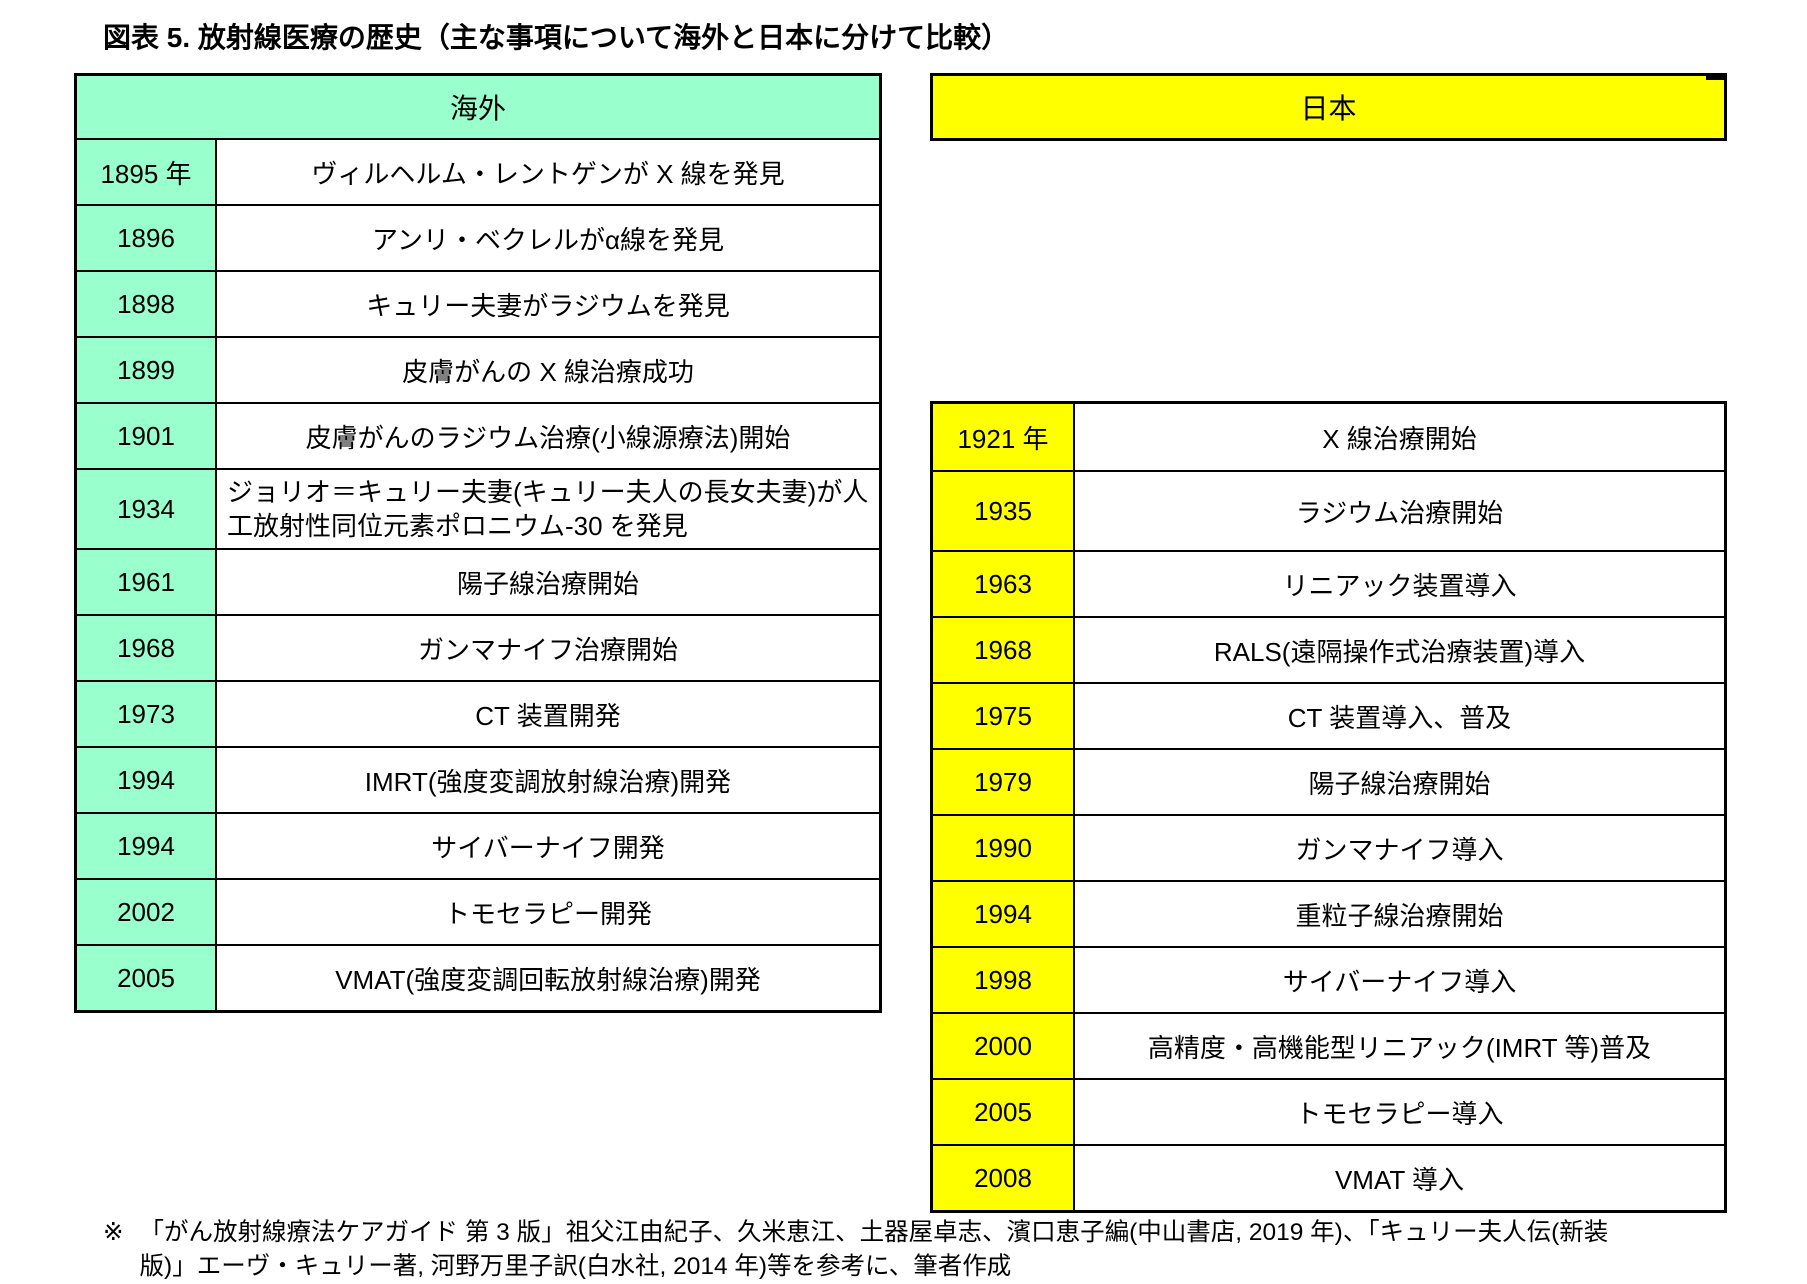 The width and height of the screenshot is (1807, 1284). I want to click on event-cell: キュリー夫妻がラジウムを発見, so click(548, 305).